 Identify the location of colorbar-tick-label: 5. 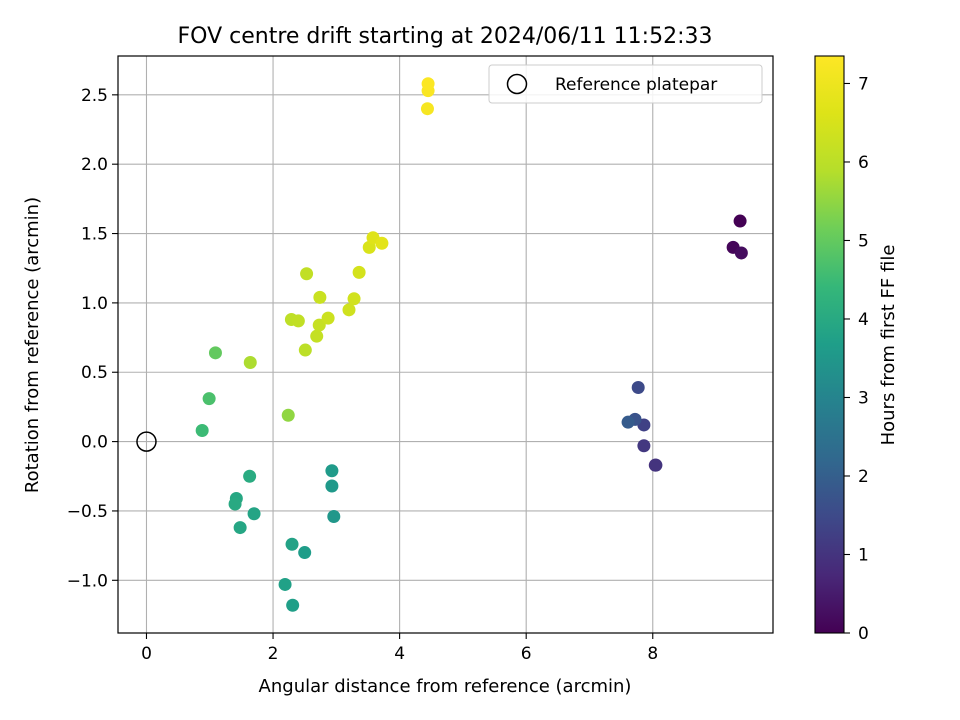
(863, 241).